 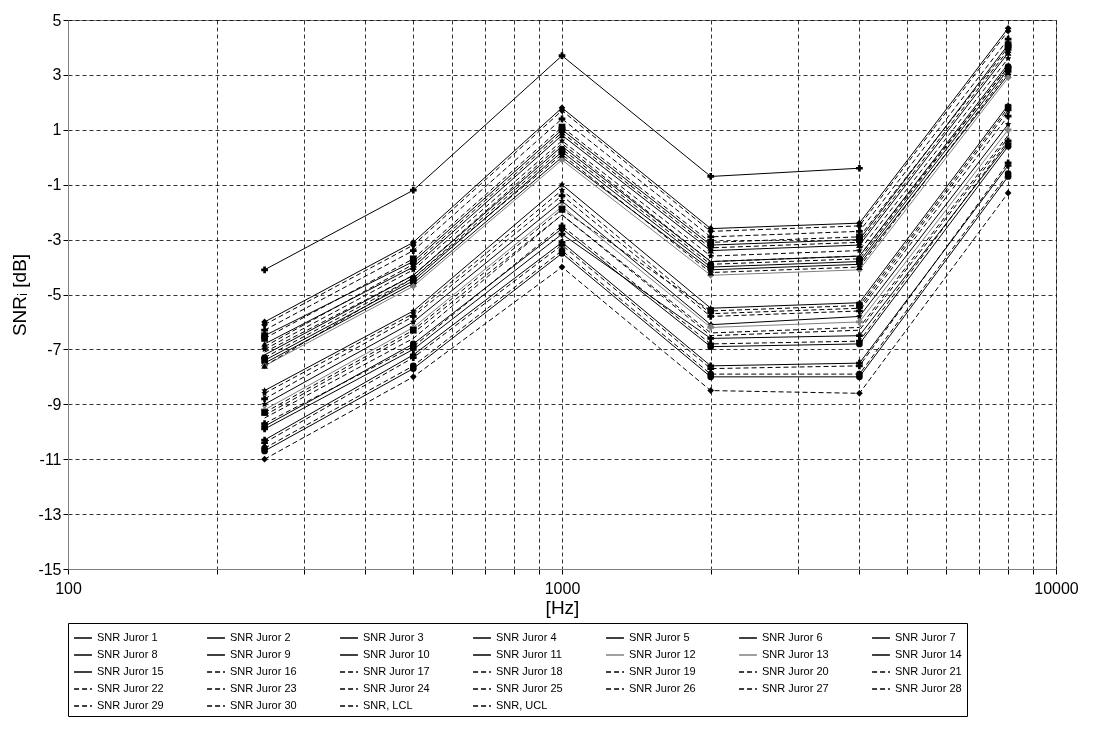 What do you see at coordinates (54, 349) in the screenshot?
I see `y-tick-label: -7` at bounding box center [54, 349].